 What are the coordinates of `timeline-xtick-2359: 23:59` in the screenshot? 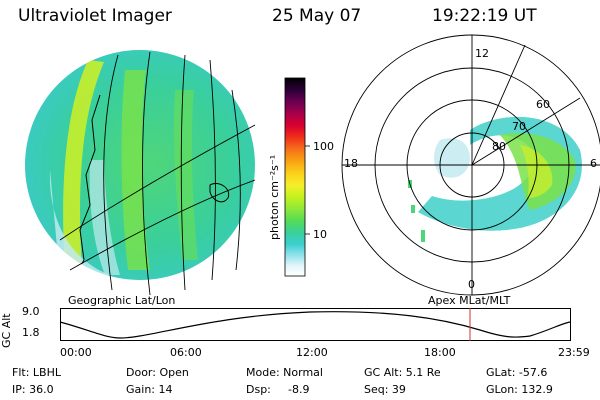 It's located at (574, 352).